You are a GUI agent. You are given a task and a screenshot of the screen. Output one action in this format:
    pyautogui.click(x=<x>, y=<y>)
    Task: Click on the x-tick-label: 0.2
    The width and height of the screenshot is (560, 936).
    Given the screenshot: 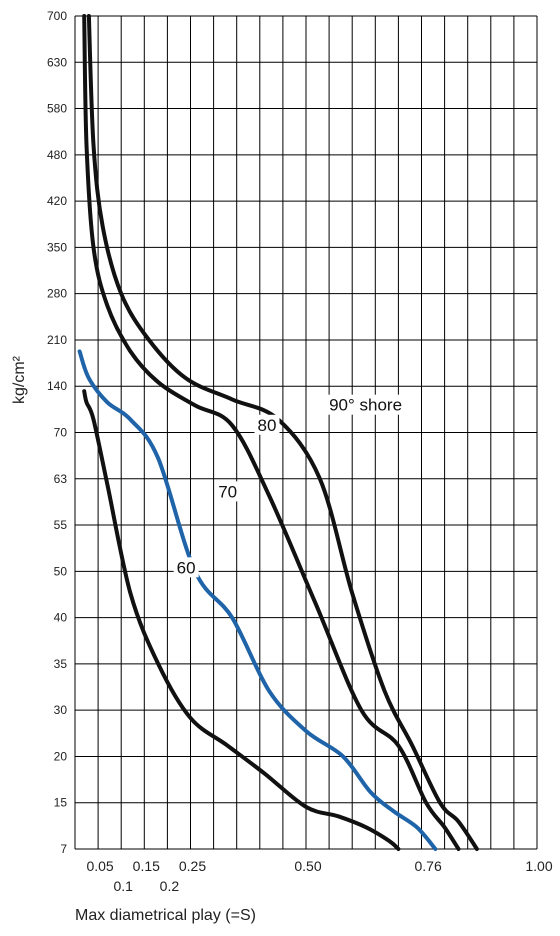 What is the action you would take?
    pyautogui.click(x=170, y=886)
    